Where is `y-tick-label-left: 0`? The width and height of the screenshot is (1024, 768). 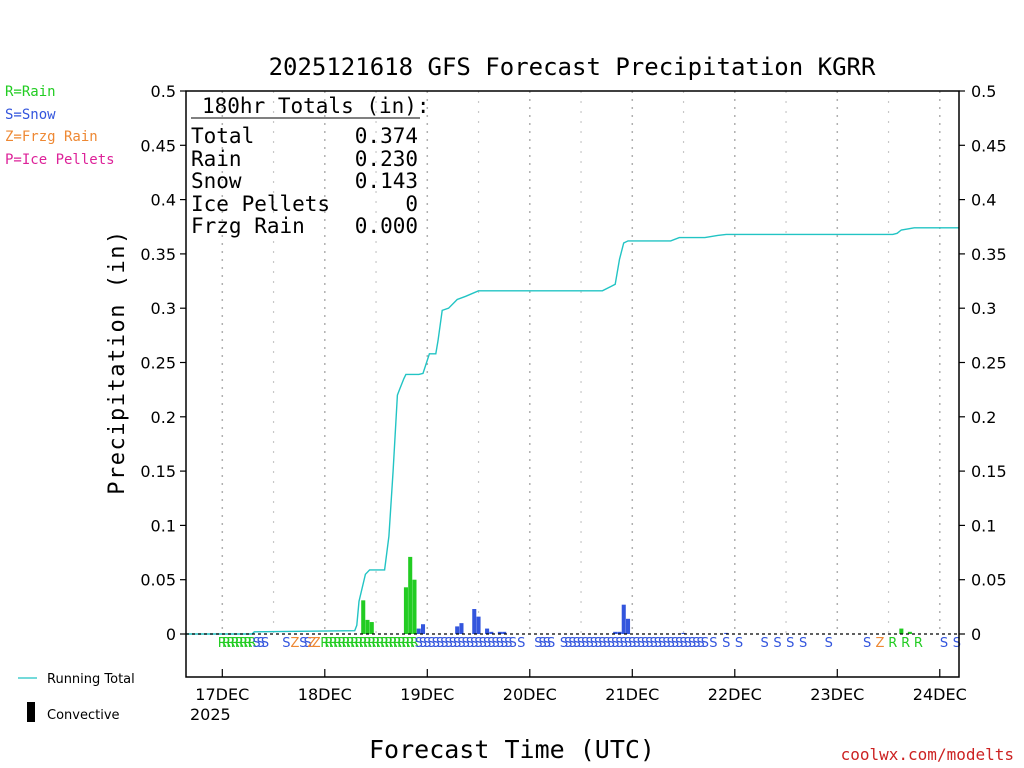 y-tick-label-left: 0 is located at coordinates (171, 634).